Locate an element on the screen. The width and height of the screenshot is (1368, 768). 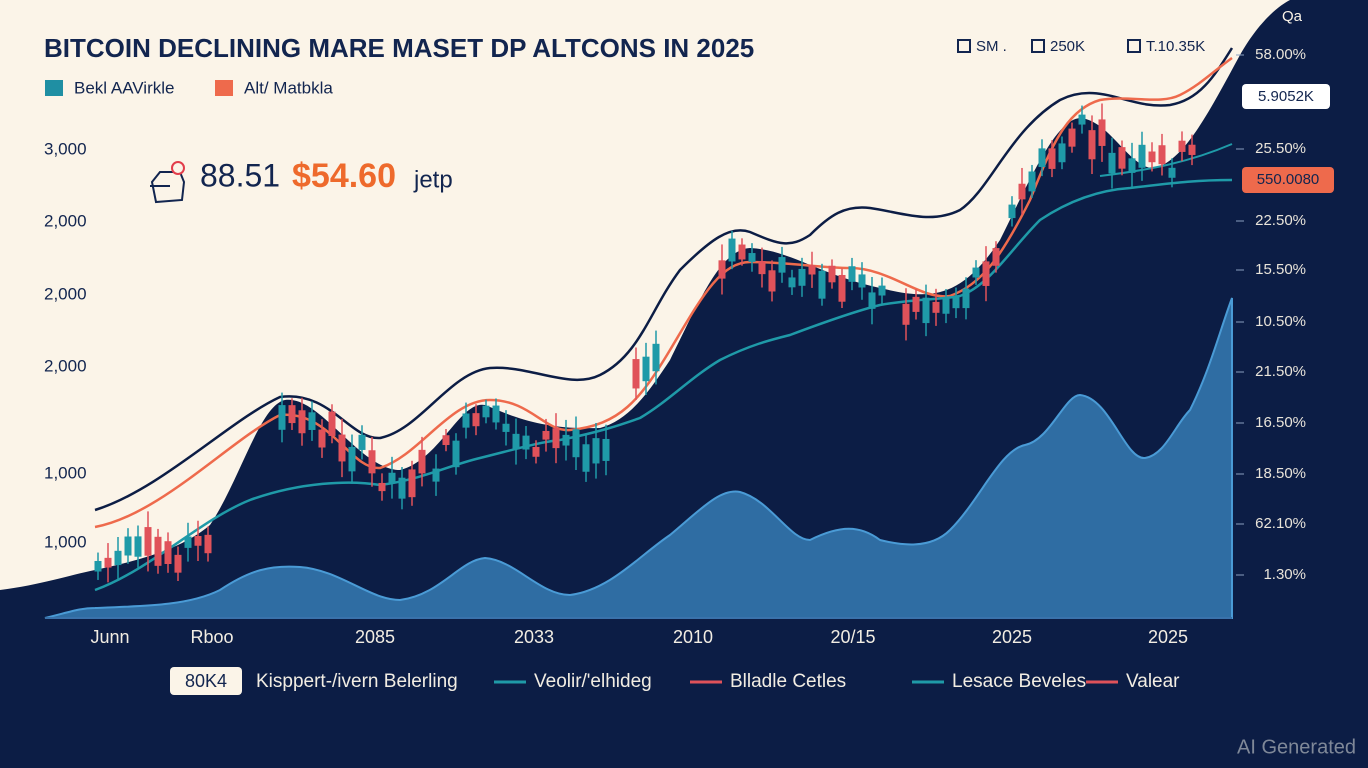
x-tick-label: 2033 is located at coordinates (534, 637).